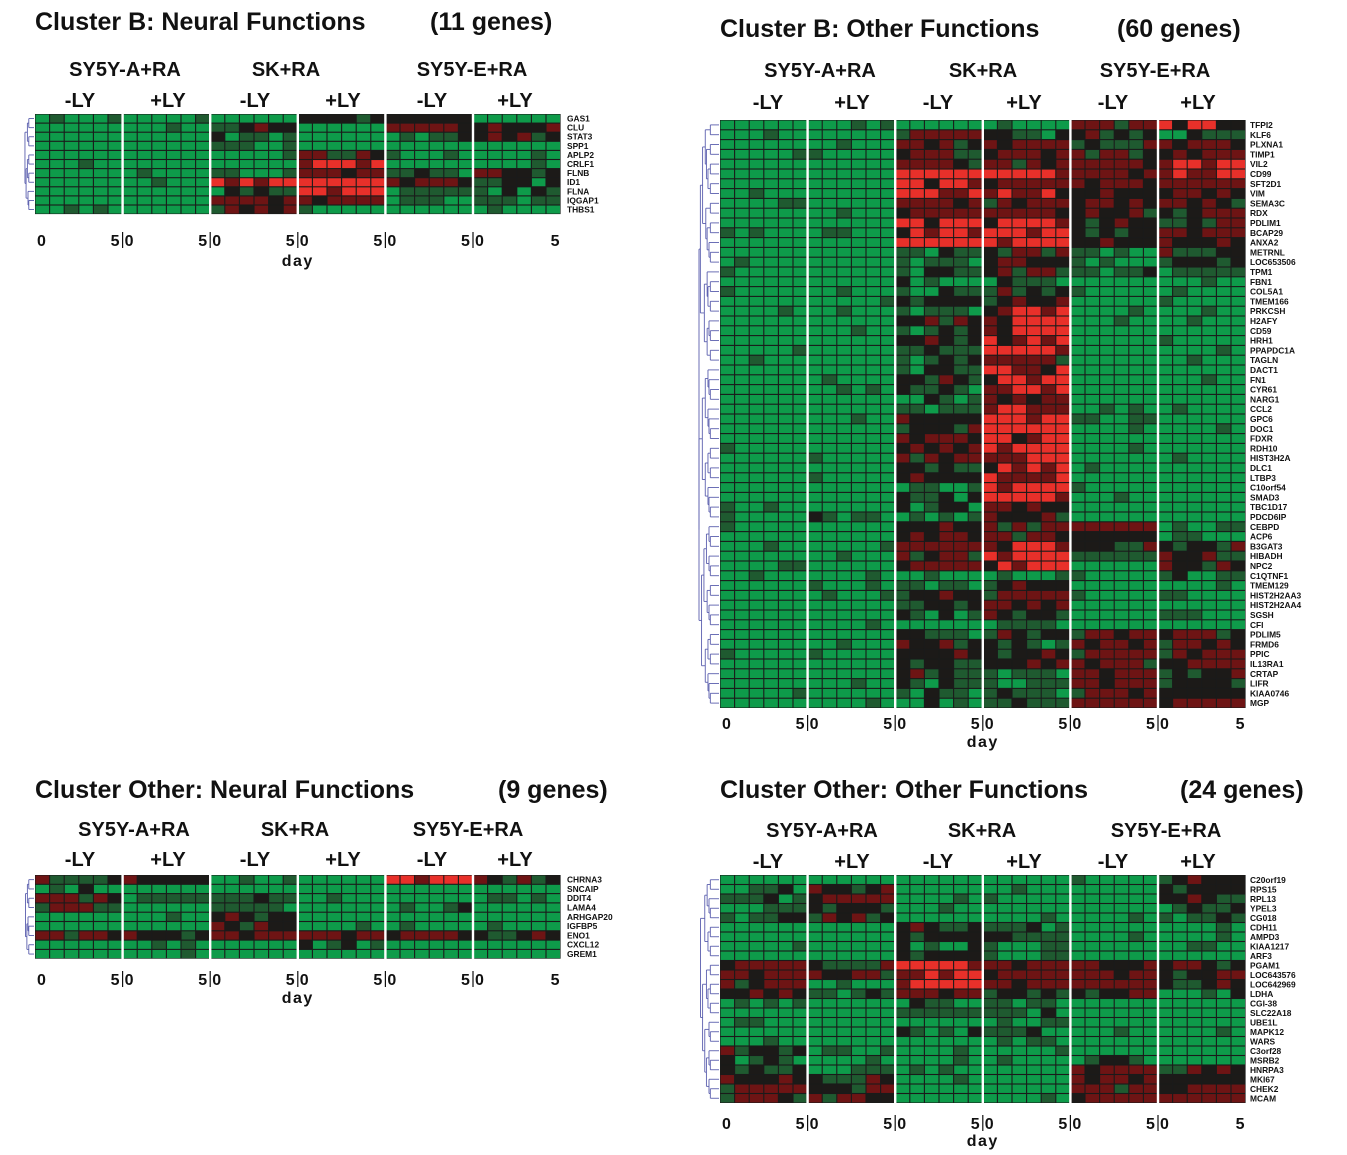 The width and height of the screenshot is (1347, 1155). What do you see at coordinates (1268, 488) in the screenshot?
I see `gene-label-c10orf54: C10orf54` at bounding box center [1268, 488].